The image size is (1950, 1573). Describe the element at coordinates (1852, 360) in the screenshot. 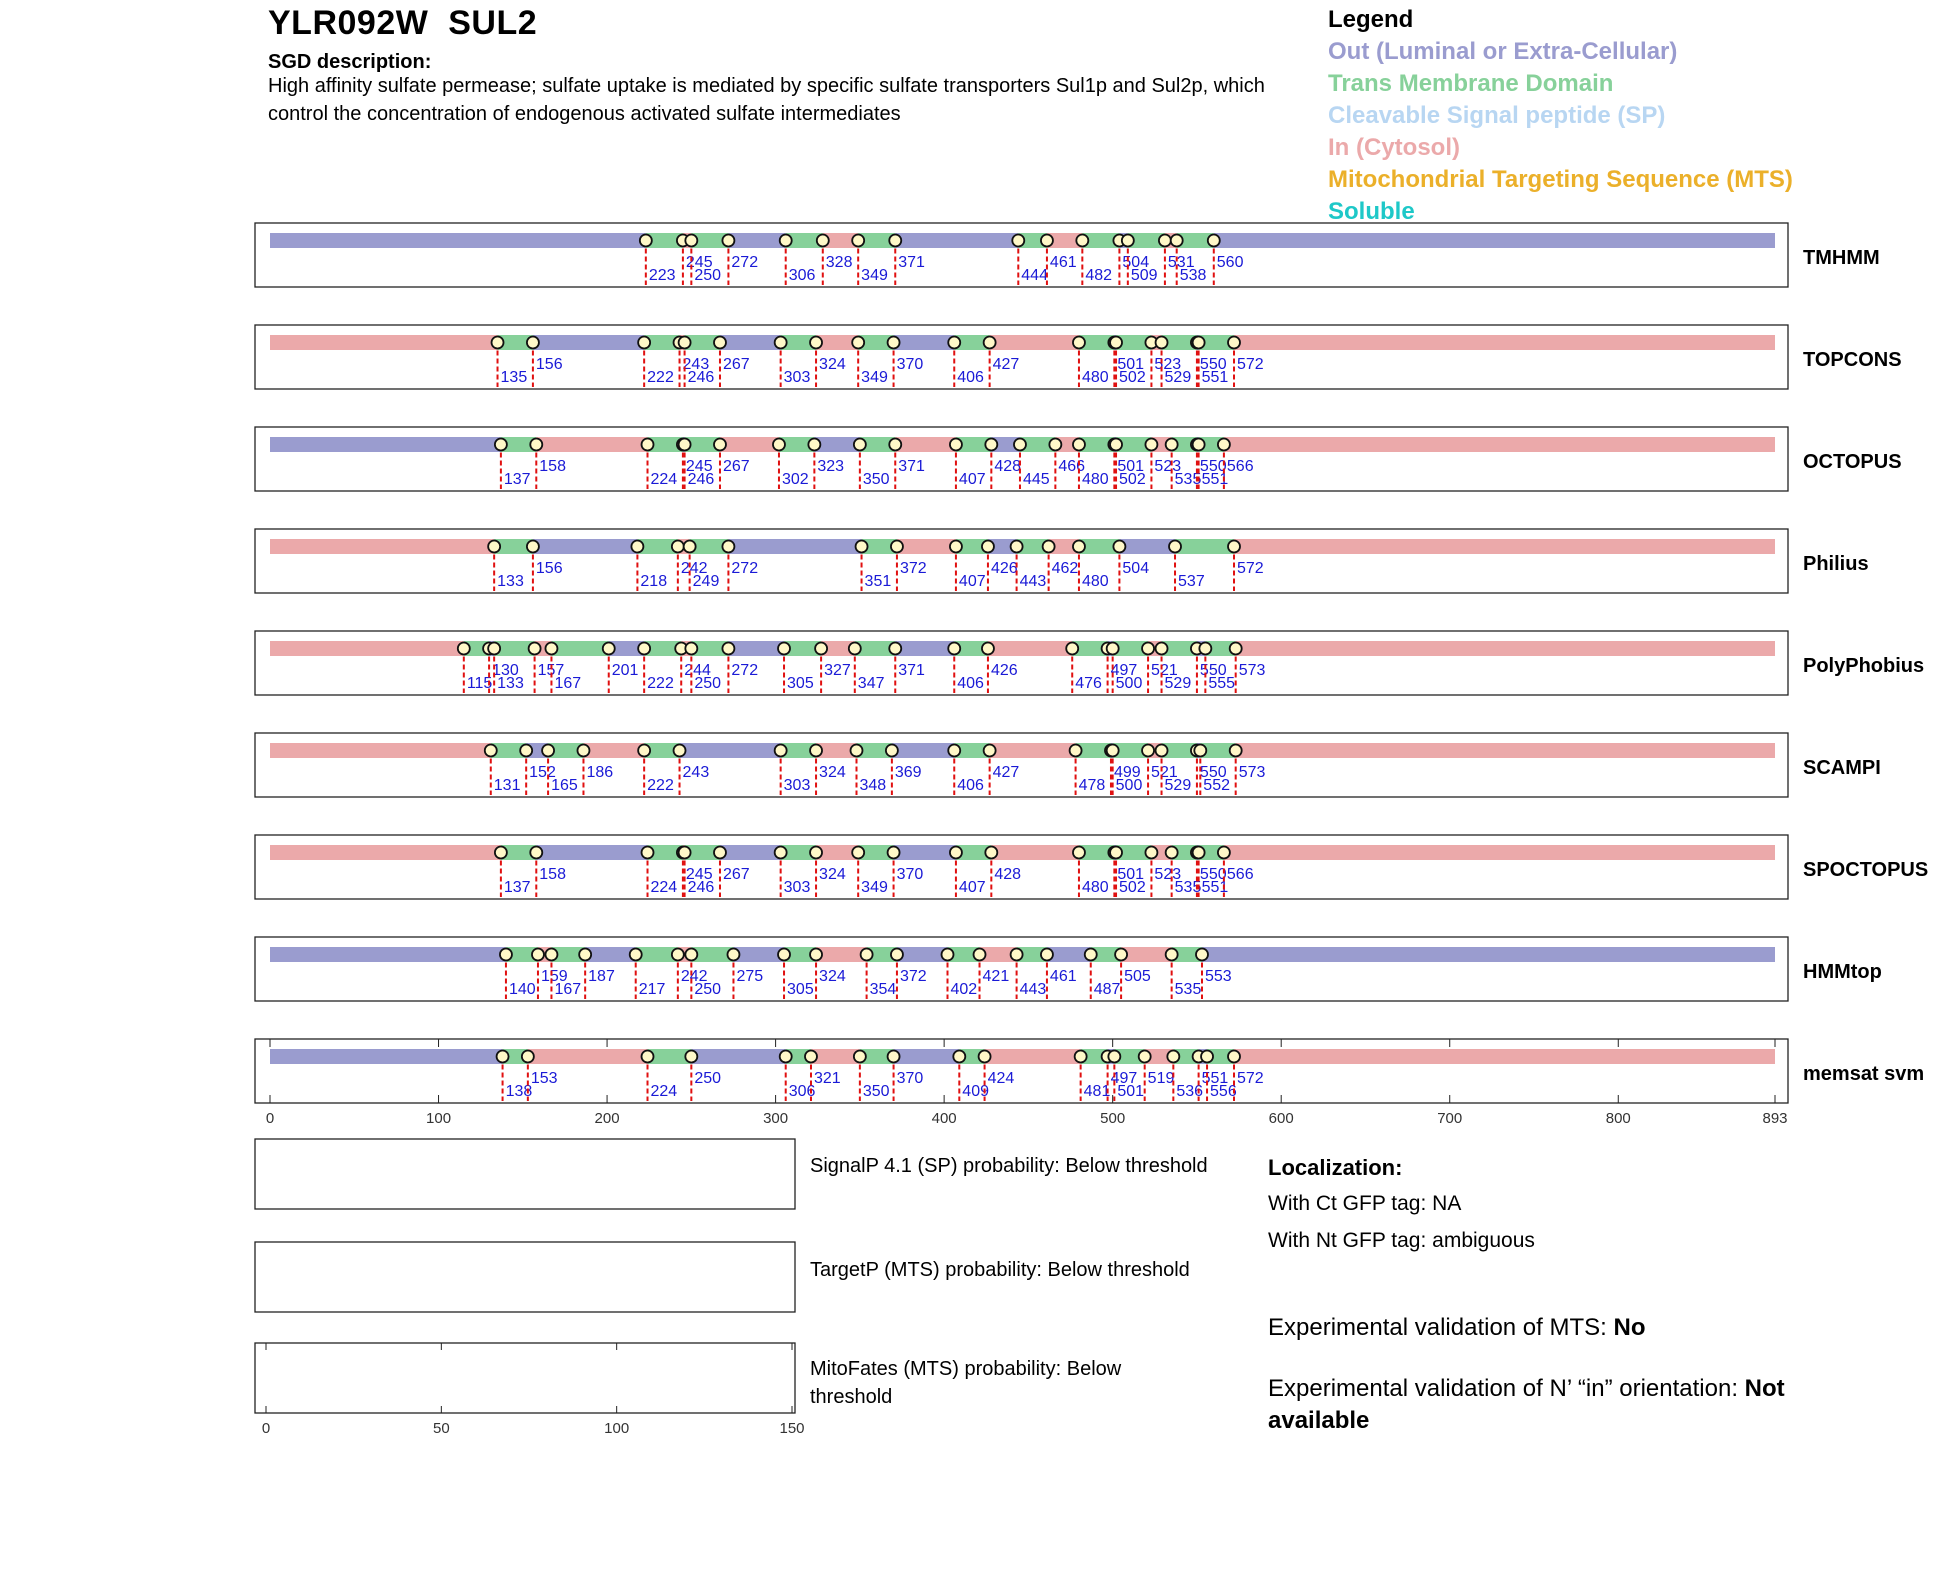

I see `track-name: TOPCONS` at that location.